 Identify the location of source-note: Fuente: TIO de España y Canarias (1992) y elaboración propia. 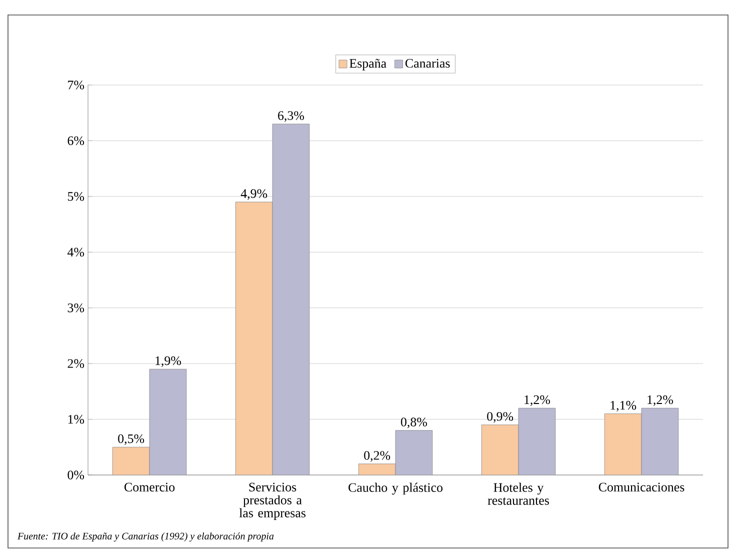
(145, 537).